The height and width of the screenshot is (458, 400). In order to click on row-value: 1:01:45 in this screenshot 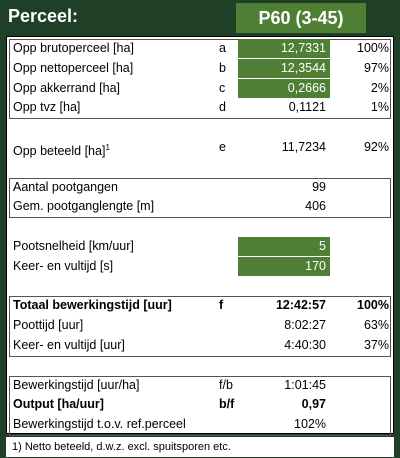, I will do `click(305, 384)`.